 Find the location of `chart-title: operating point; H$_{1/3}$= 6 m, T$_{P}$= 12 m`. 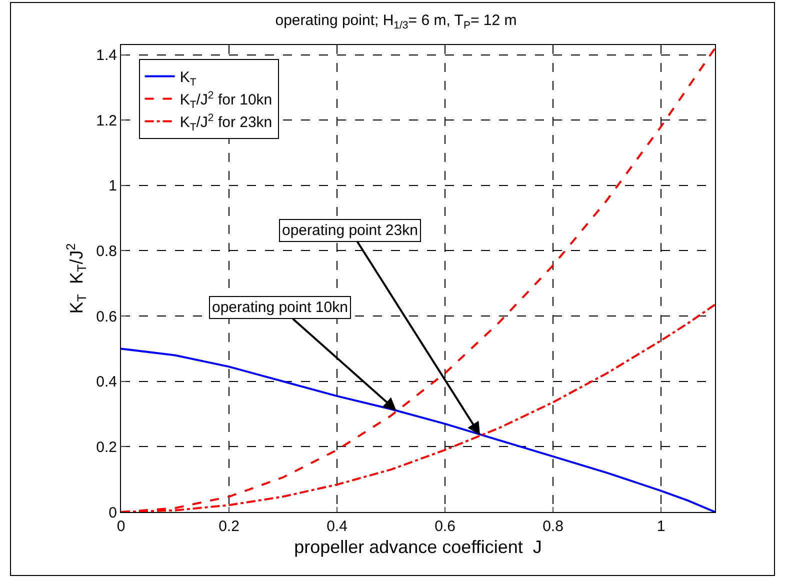

chart-title: operating point; H$_{1/3}$= 6 m, T$_{P}$= 12 m is located at coordinates (396, 22).